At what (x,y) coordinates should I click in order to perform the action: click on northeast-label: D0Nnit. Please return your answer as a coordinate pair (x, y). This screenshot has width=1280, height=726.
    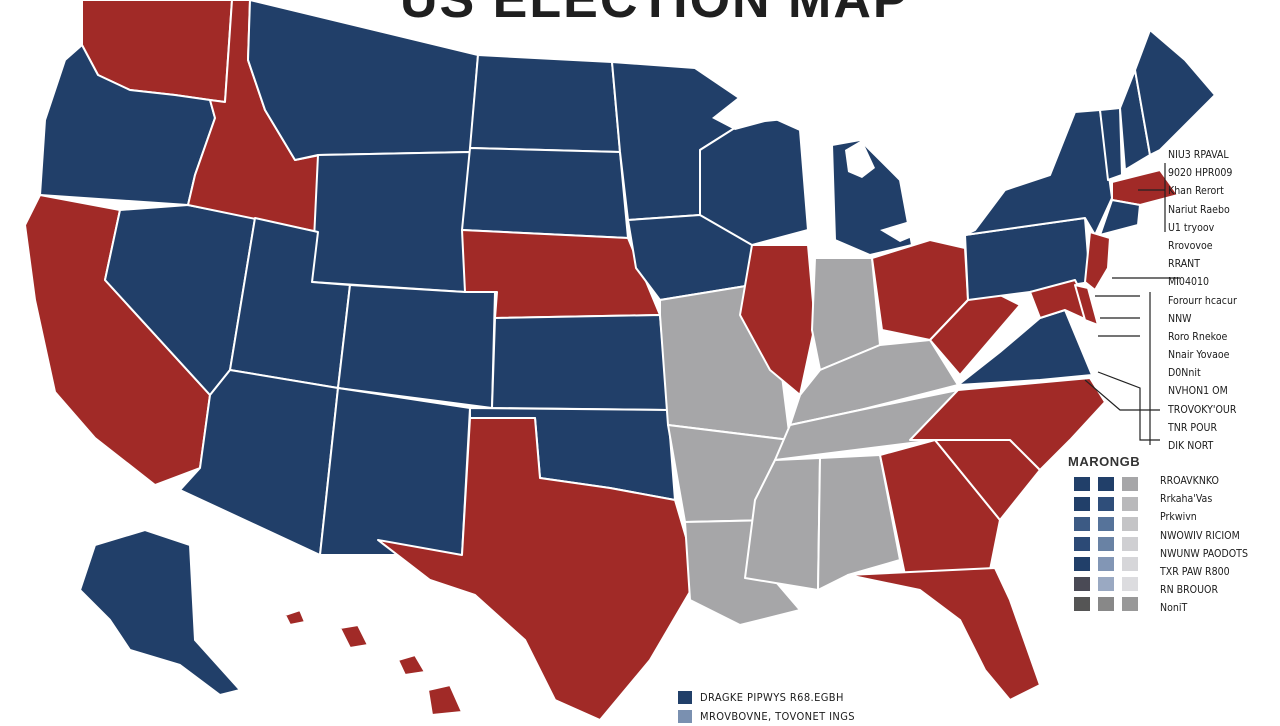
    Looking at the image, I should click on (1184, 373).